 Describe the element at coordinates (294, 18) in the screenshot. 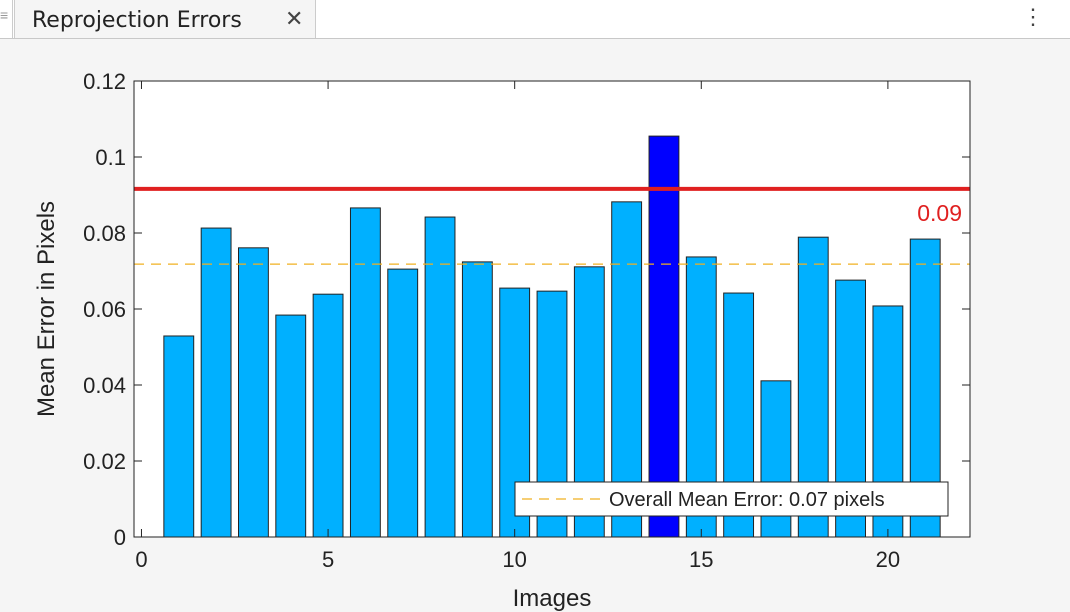

I see `close-icon: ✕` at that location.